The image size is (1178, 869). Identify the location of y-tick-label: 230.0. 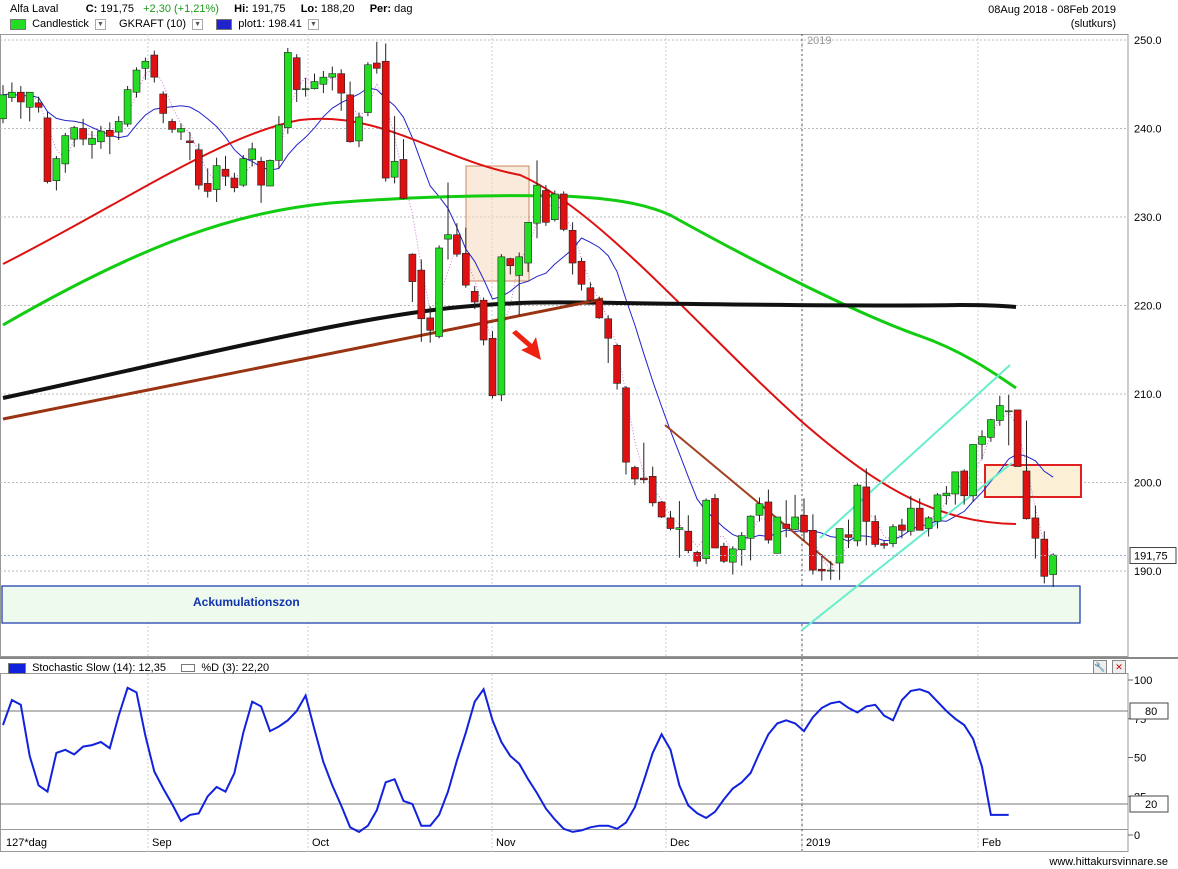
(1148, 218).